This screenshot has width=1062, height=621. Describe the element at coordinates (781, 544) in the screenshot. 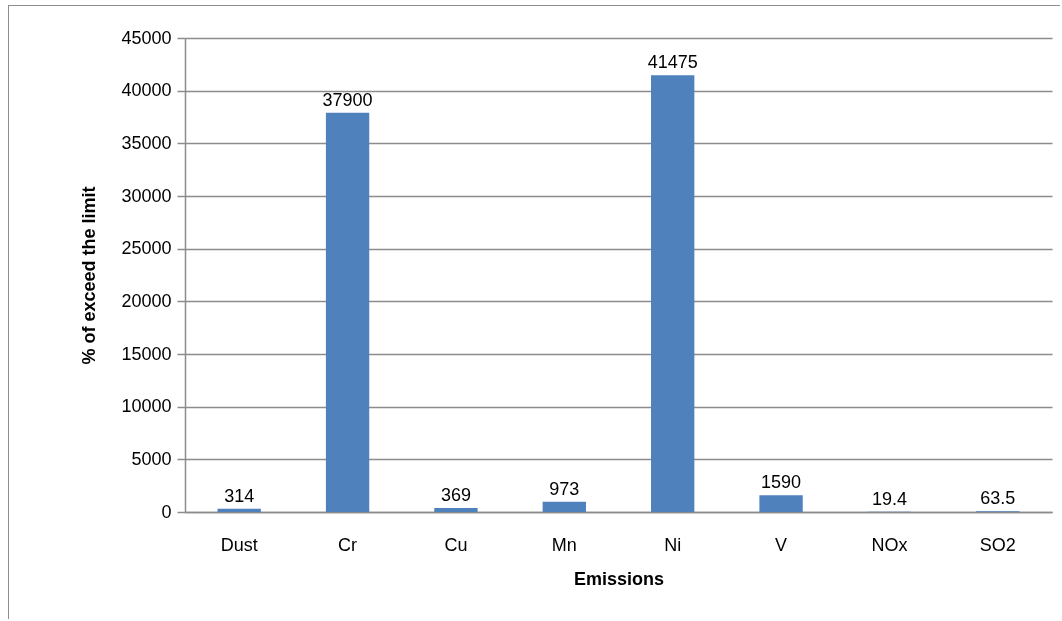

I see `x-tick-label: V` at that location.